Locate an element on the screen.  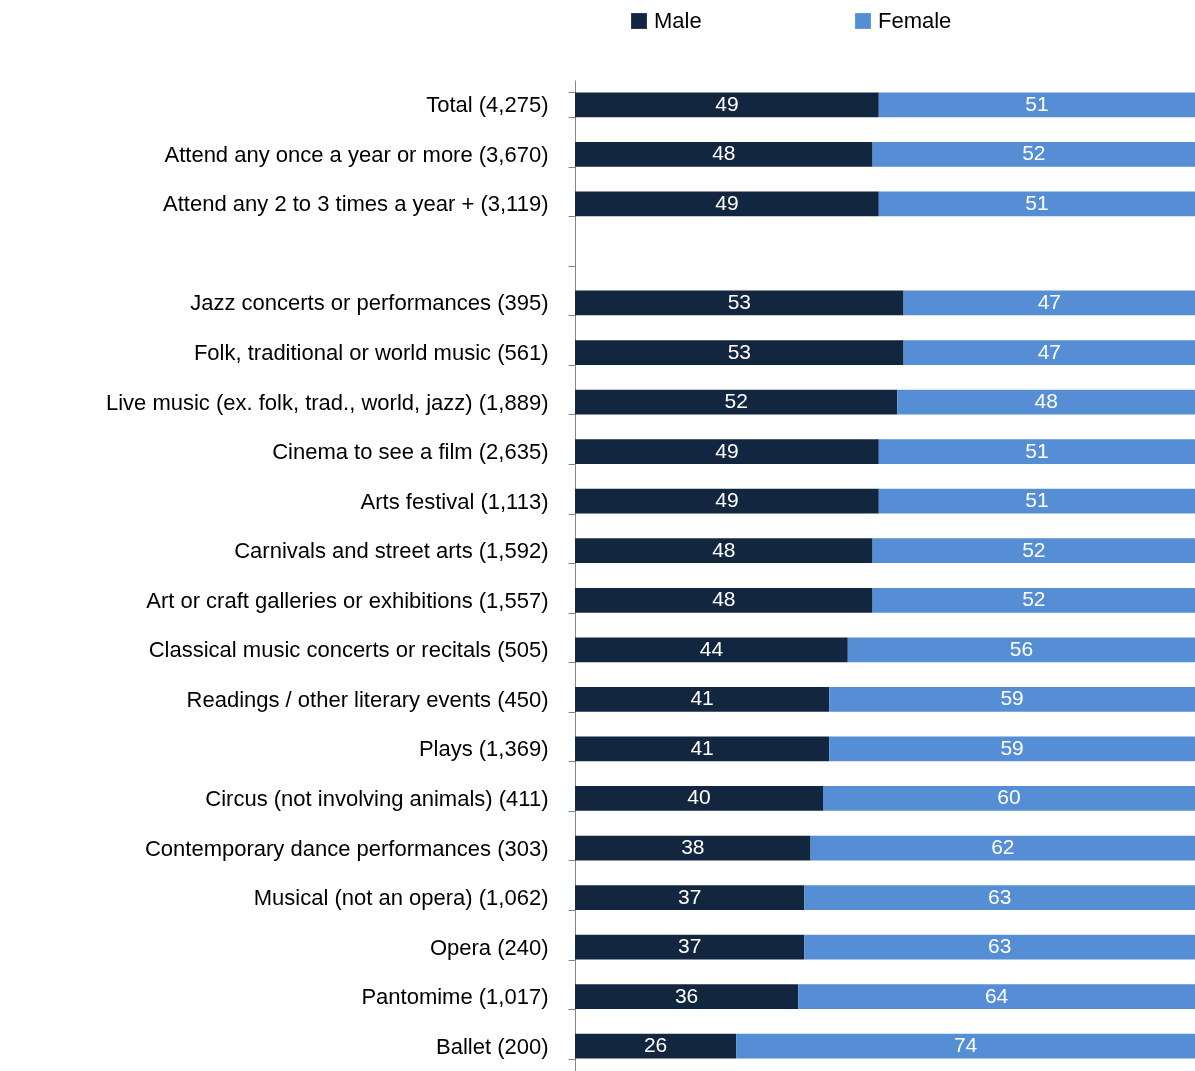
data-label: 44 is located at coordinates (711, 648).